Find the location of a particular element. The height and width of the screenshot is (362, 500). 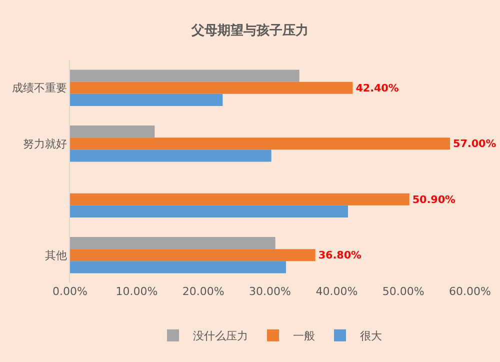

x-tick-label: 50.00% is located at coordinates (403, 291).